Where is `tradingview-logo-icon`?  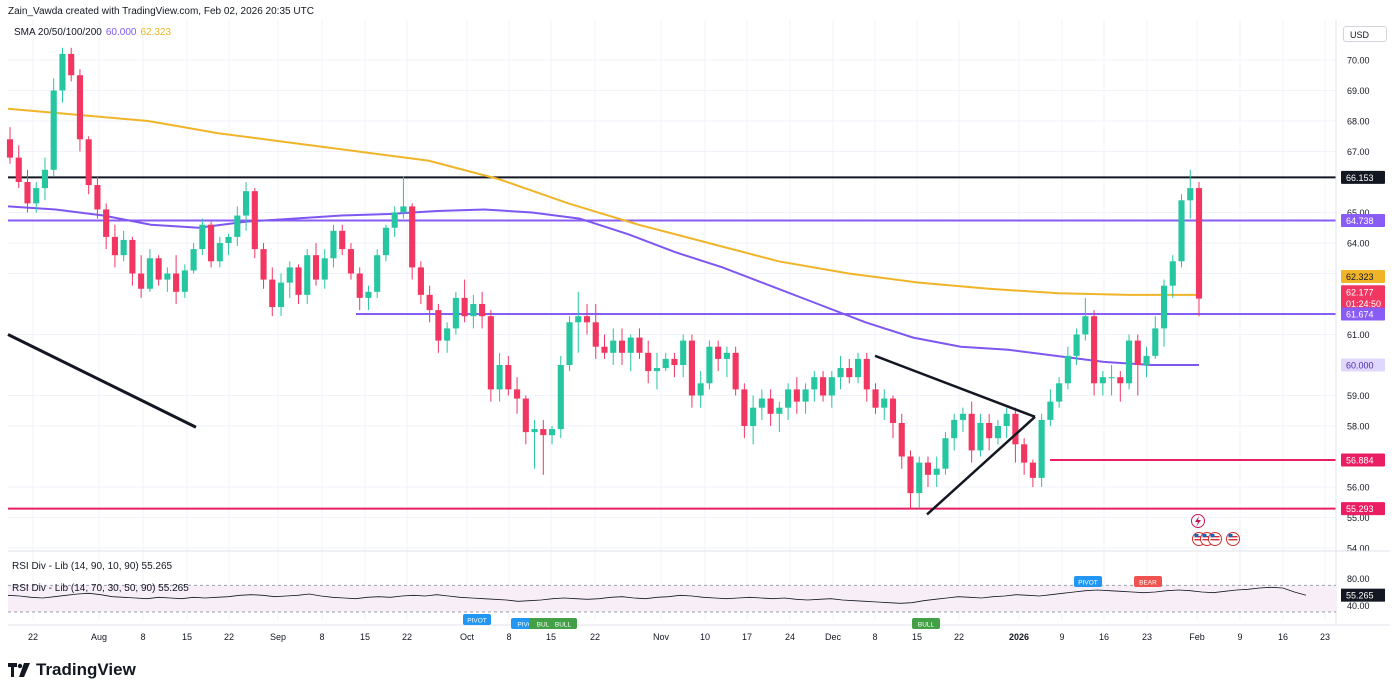 tradingview-logo-icon is located at coordinates (19, 670).